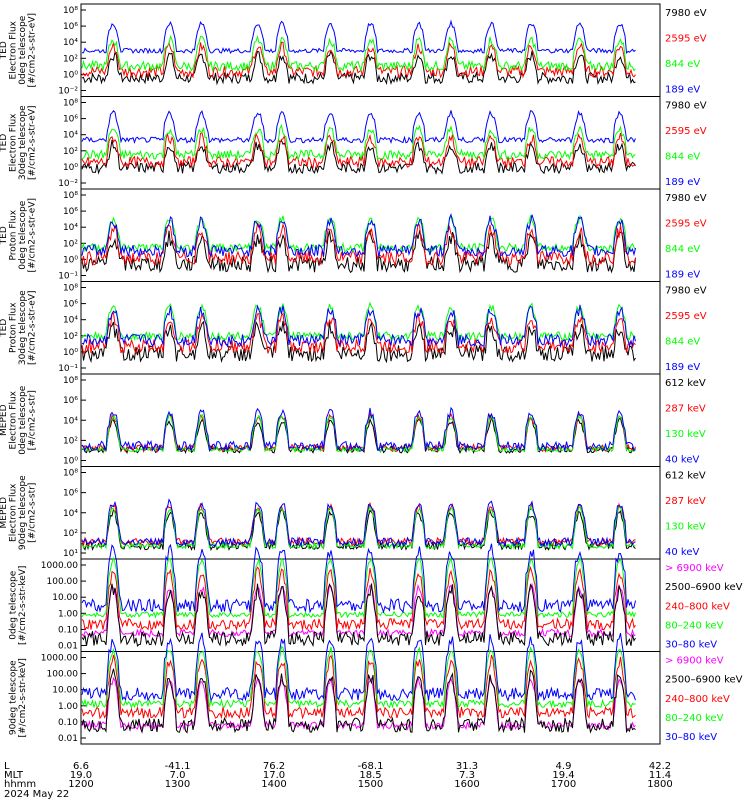 The width and height of the screenshot is (750, 804). Describe the element at coordinates (563, 784) in the screenshot. I see `x-tick-label: 1700` at that location.